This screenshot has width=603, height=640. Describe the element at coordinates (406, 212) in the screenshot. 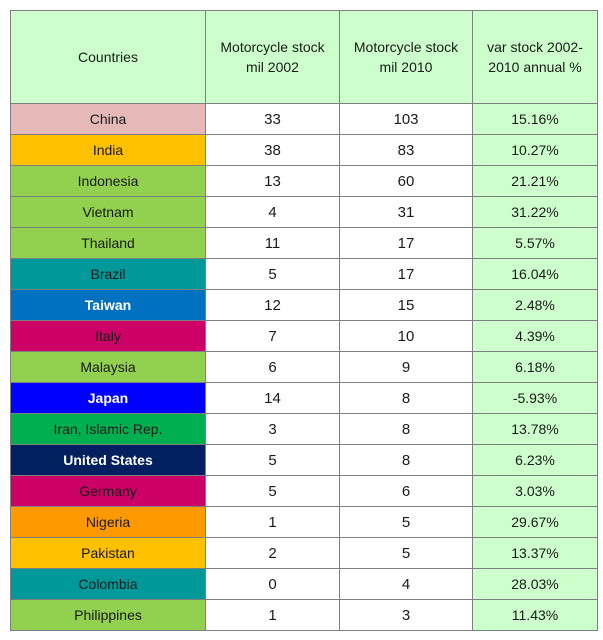

I see `stock-2010-cell: 31` at that location.